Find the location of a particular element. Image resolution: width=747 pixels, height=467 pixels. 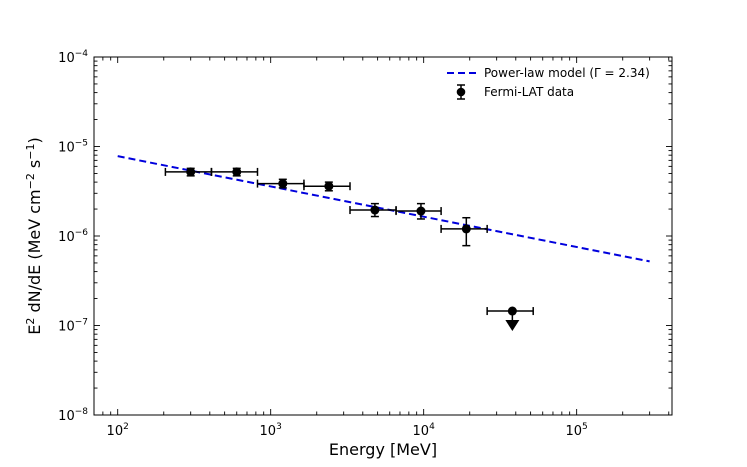

upper-limit-arrow is located at coordinates (512, 326).